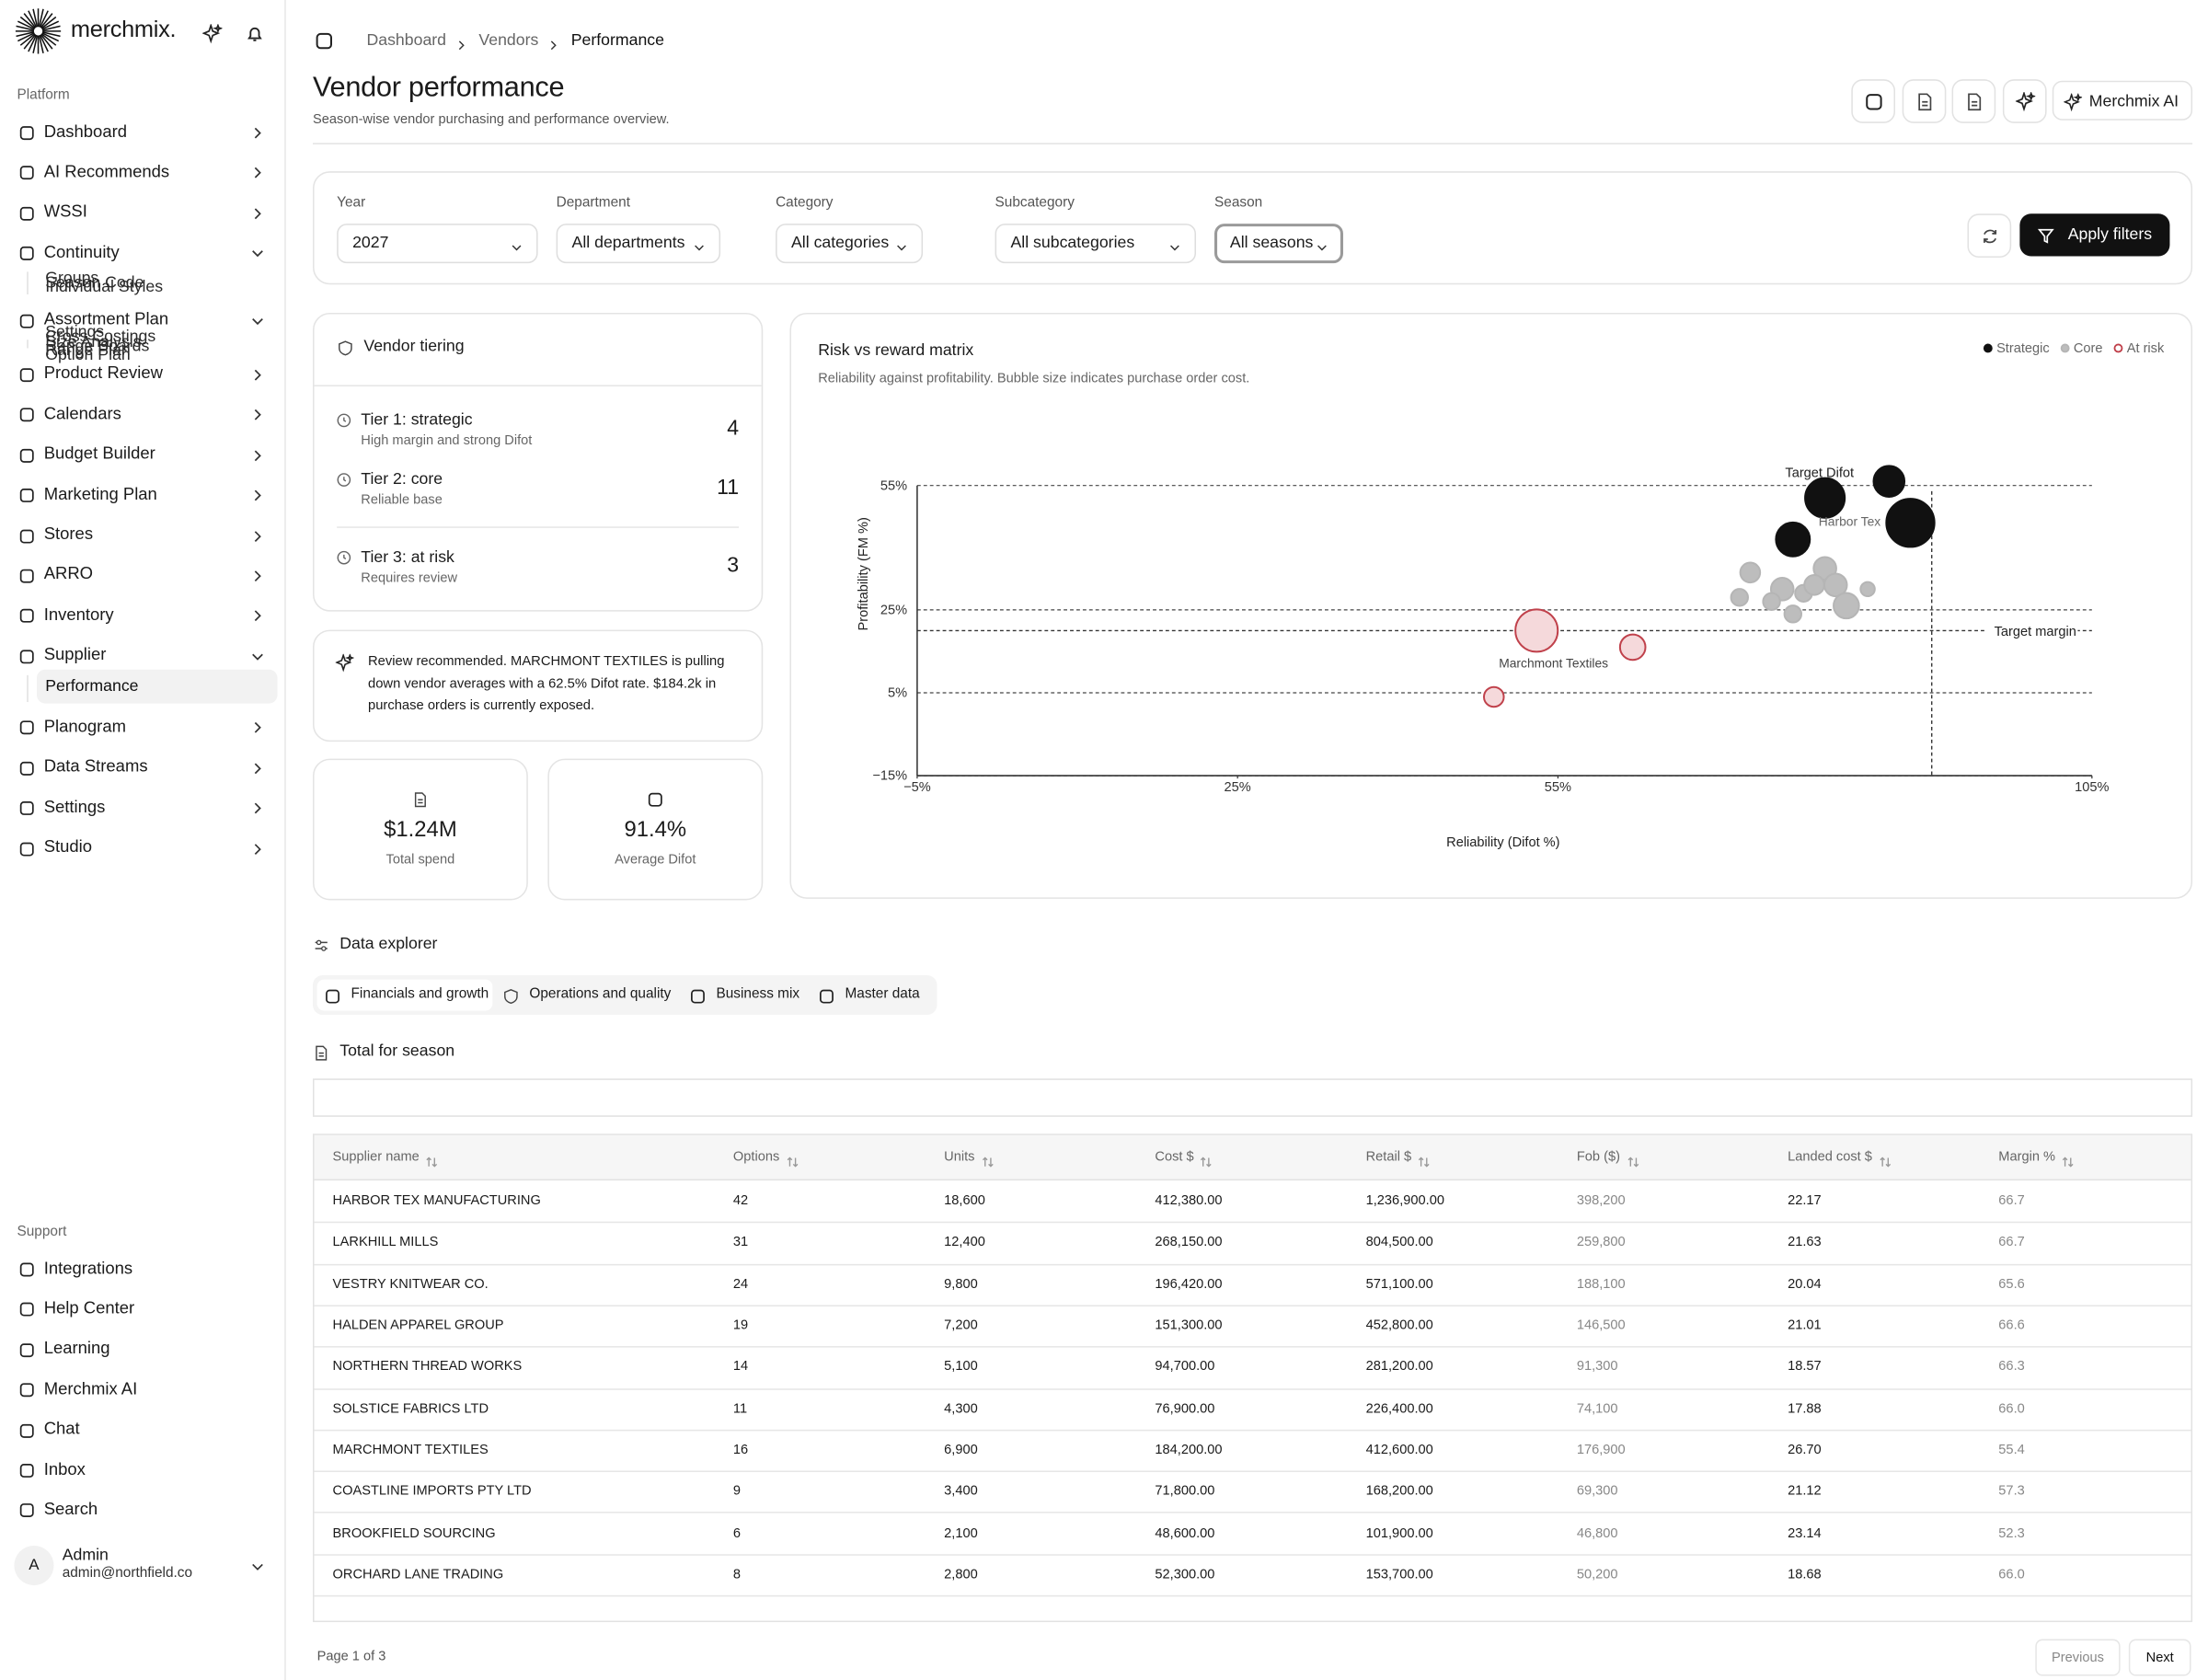  I want to click on tab: Business mix, so click(768, 995).